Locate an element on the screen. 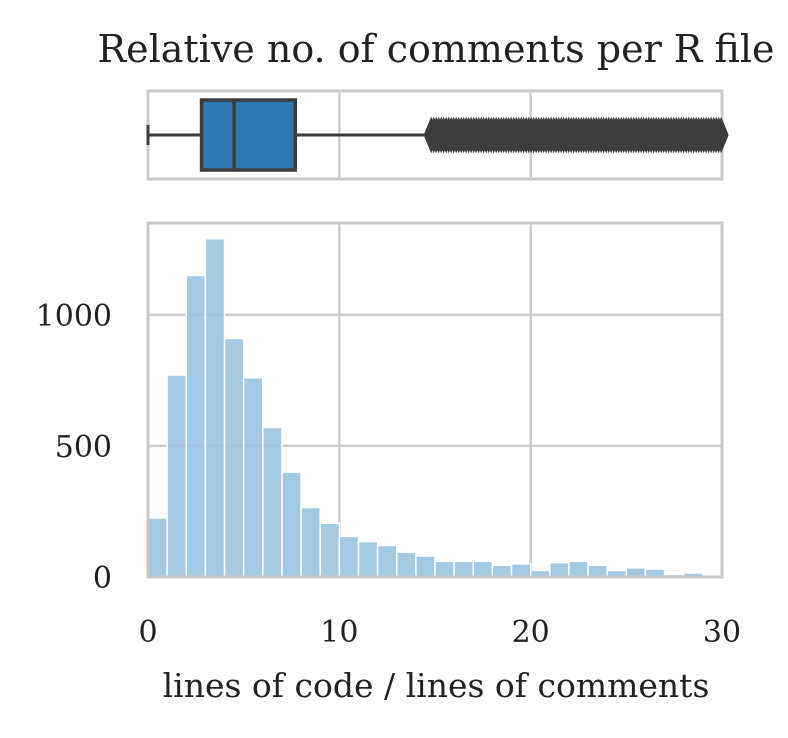 The image size is (788, 738). y-tick-label: 500 is located at coordinates (83, 447).